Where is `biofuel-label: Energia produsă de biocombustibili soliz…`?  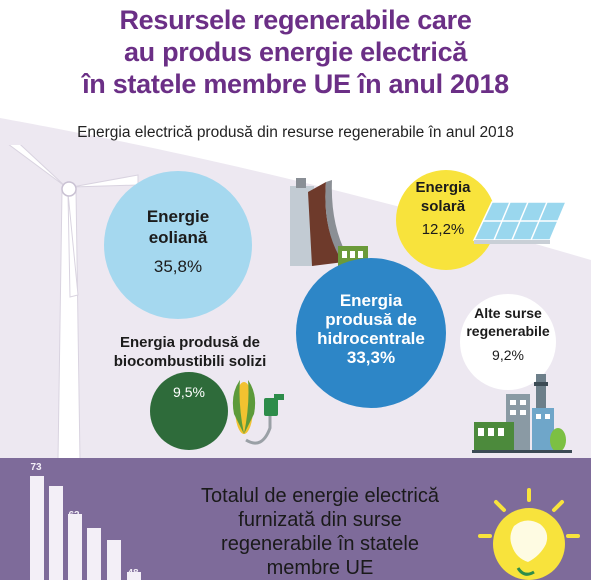 biofuel-label: Energia produsă de biocombustibili soliz… is located at coordinates (190, 352).